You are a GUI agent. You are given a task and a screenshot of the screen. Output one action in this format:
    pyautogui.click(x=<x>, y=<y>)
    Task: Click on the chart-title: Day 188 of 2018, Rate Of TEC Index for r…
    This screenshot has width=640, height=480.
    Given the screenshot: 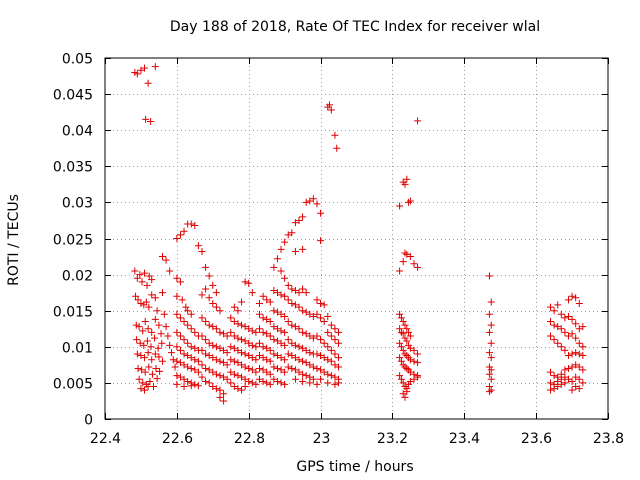 What is the action you would take?
    pyautogui.click(x=355, y=27)
    